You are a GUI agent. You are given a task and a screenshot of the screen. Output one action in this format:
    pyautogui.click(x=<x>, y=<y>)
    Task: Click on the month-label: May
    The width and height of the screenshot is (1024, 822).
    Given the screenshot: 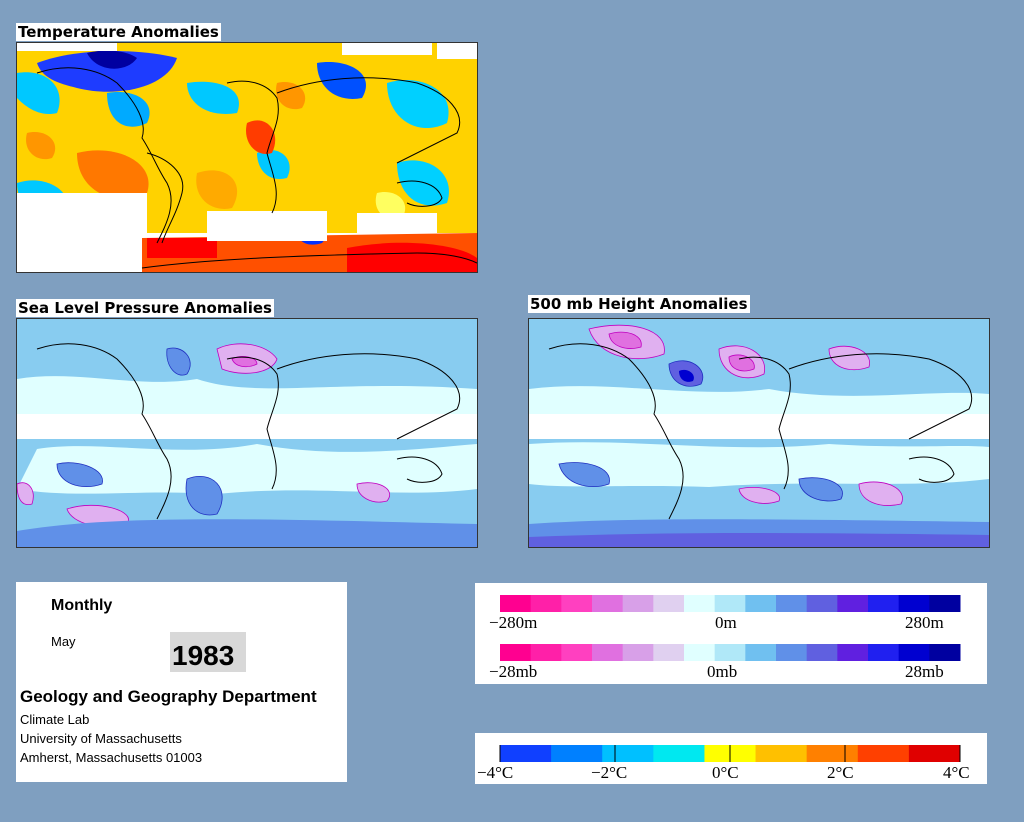 What is the action you would take?
    pyautogui.click(x=63, y=641)
    